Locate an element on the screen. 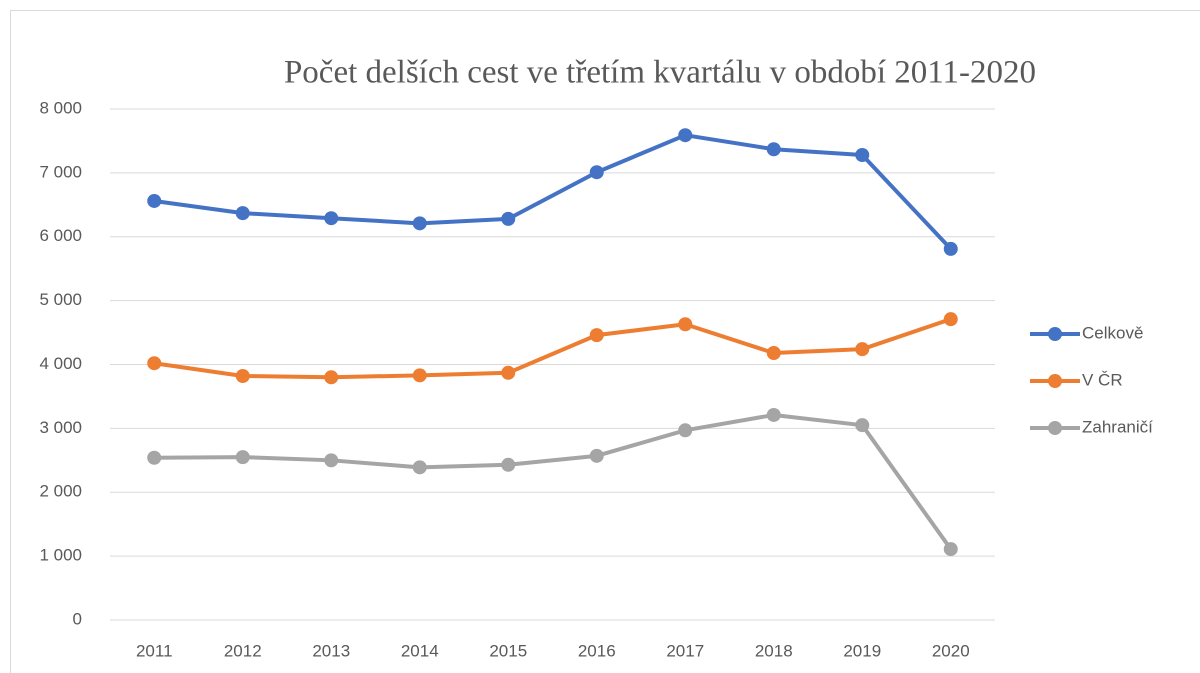 This screenshot has height=673, width=1200. x-tick-label: 2019 is located at coordinates (862, 650).